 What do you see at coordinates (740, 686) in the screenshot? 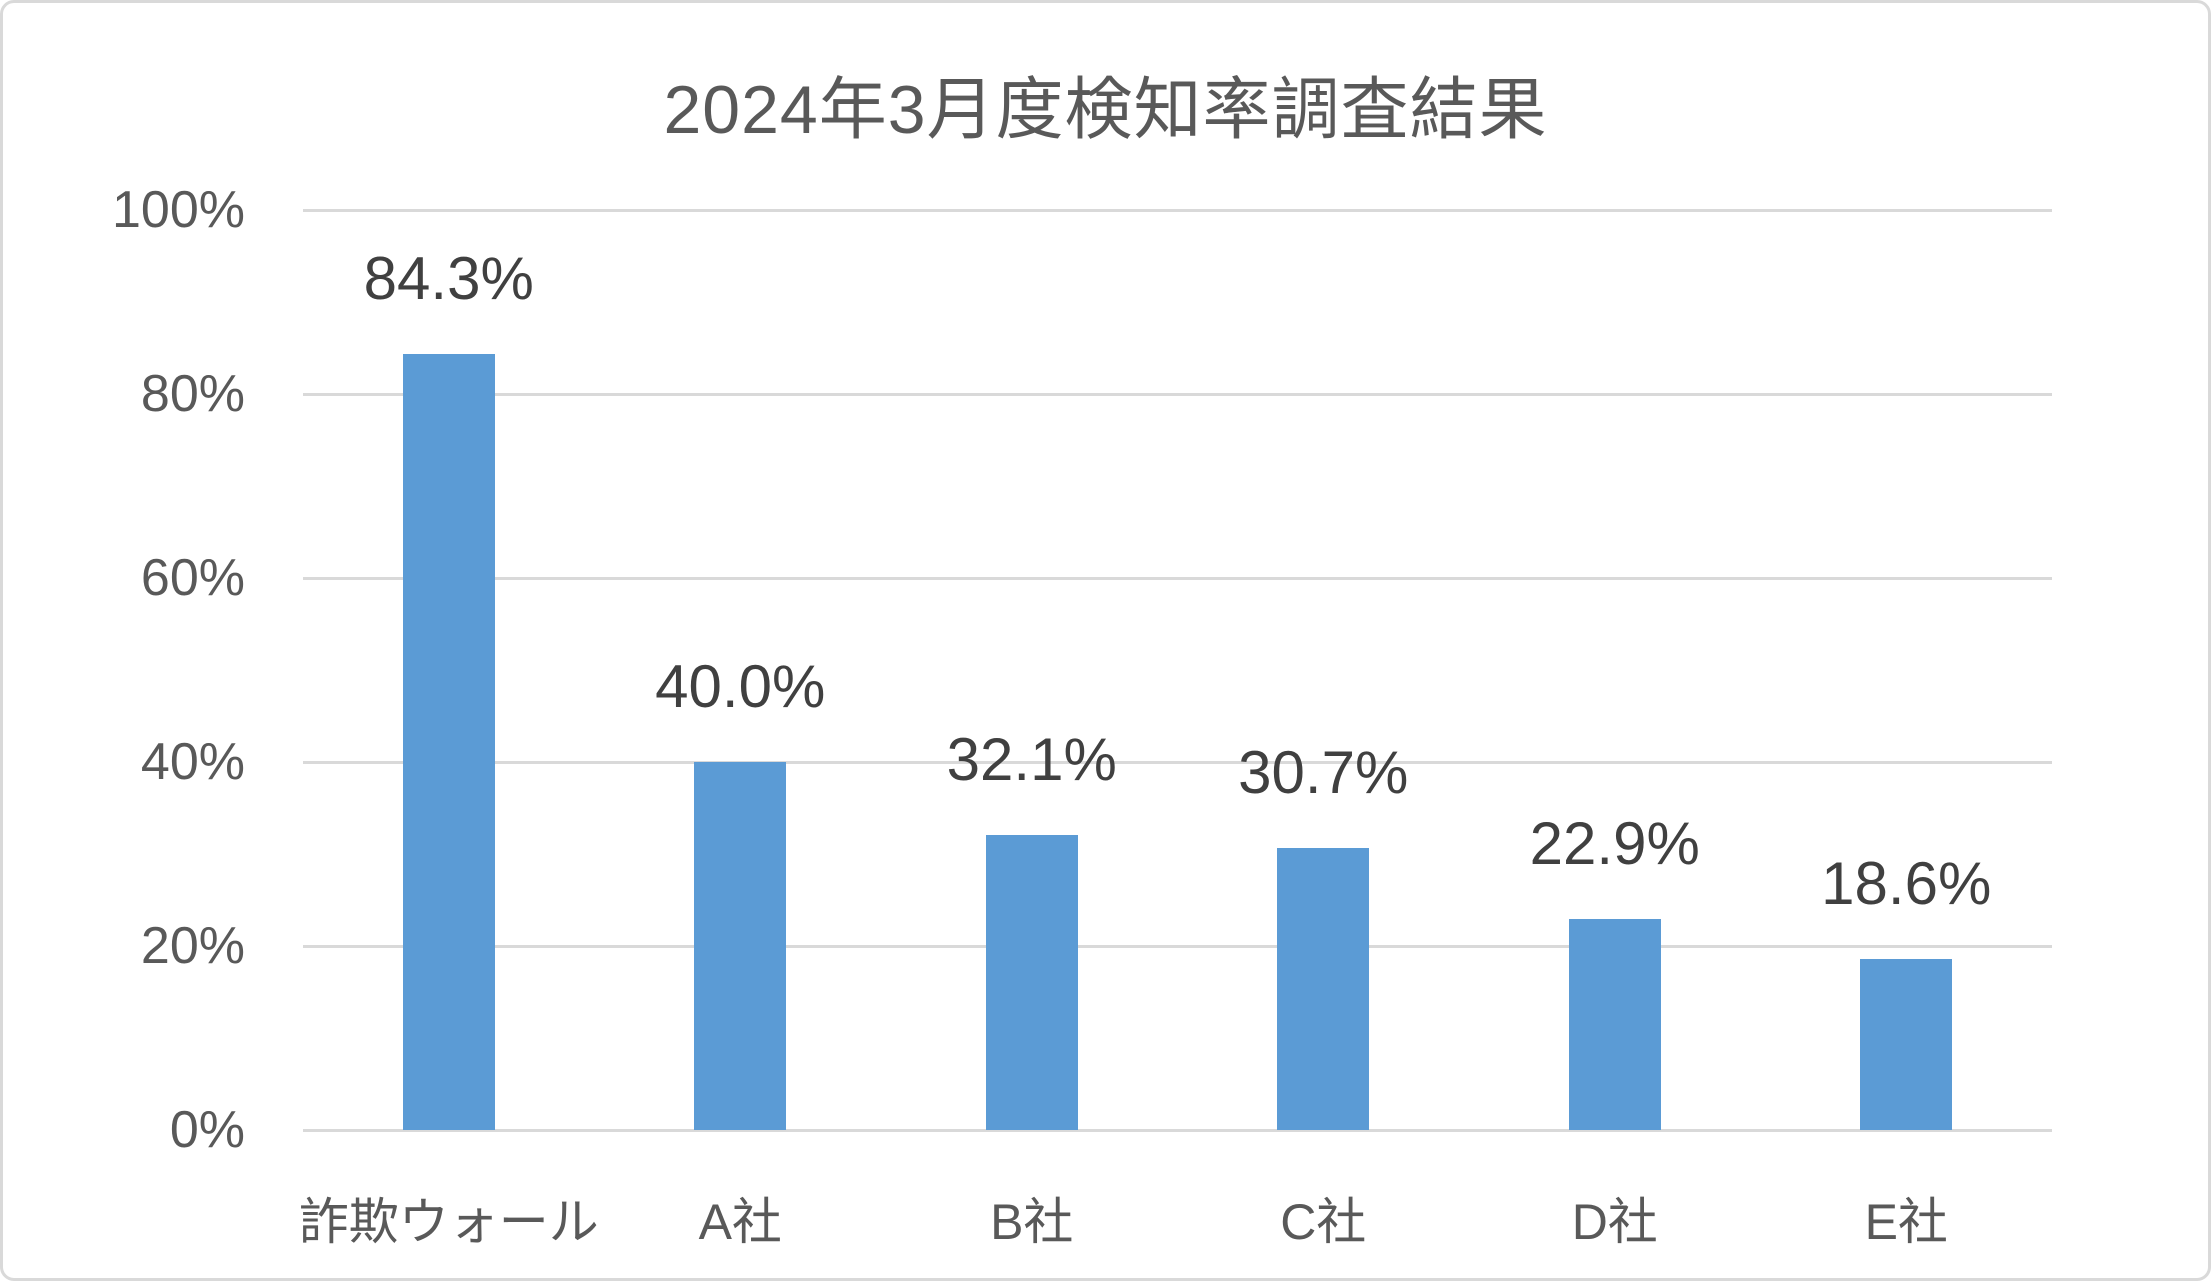
I see `data-label: 40.0%` at bounding box center [740, 686].